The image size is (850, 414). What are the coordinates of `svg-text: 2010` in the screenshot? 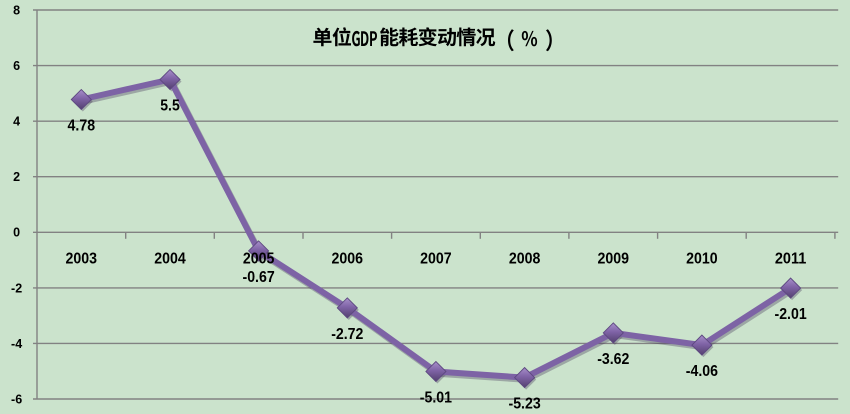 It's located at (702, 259).